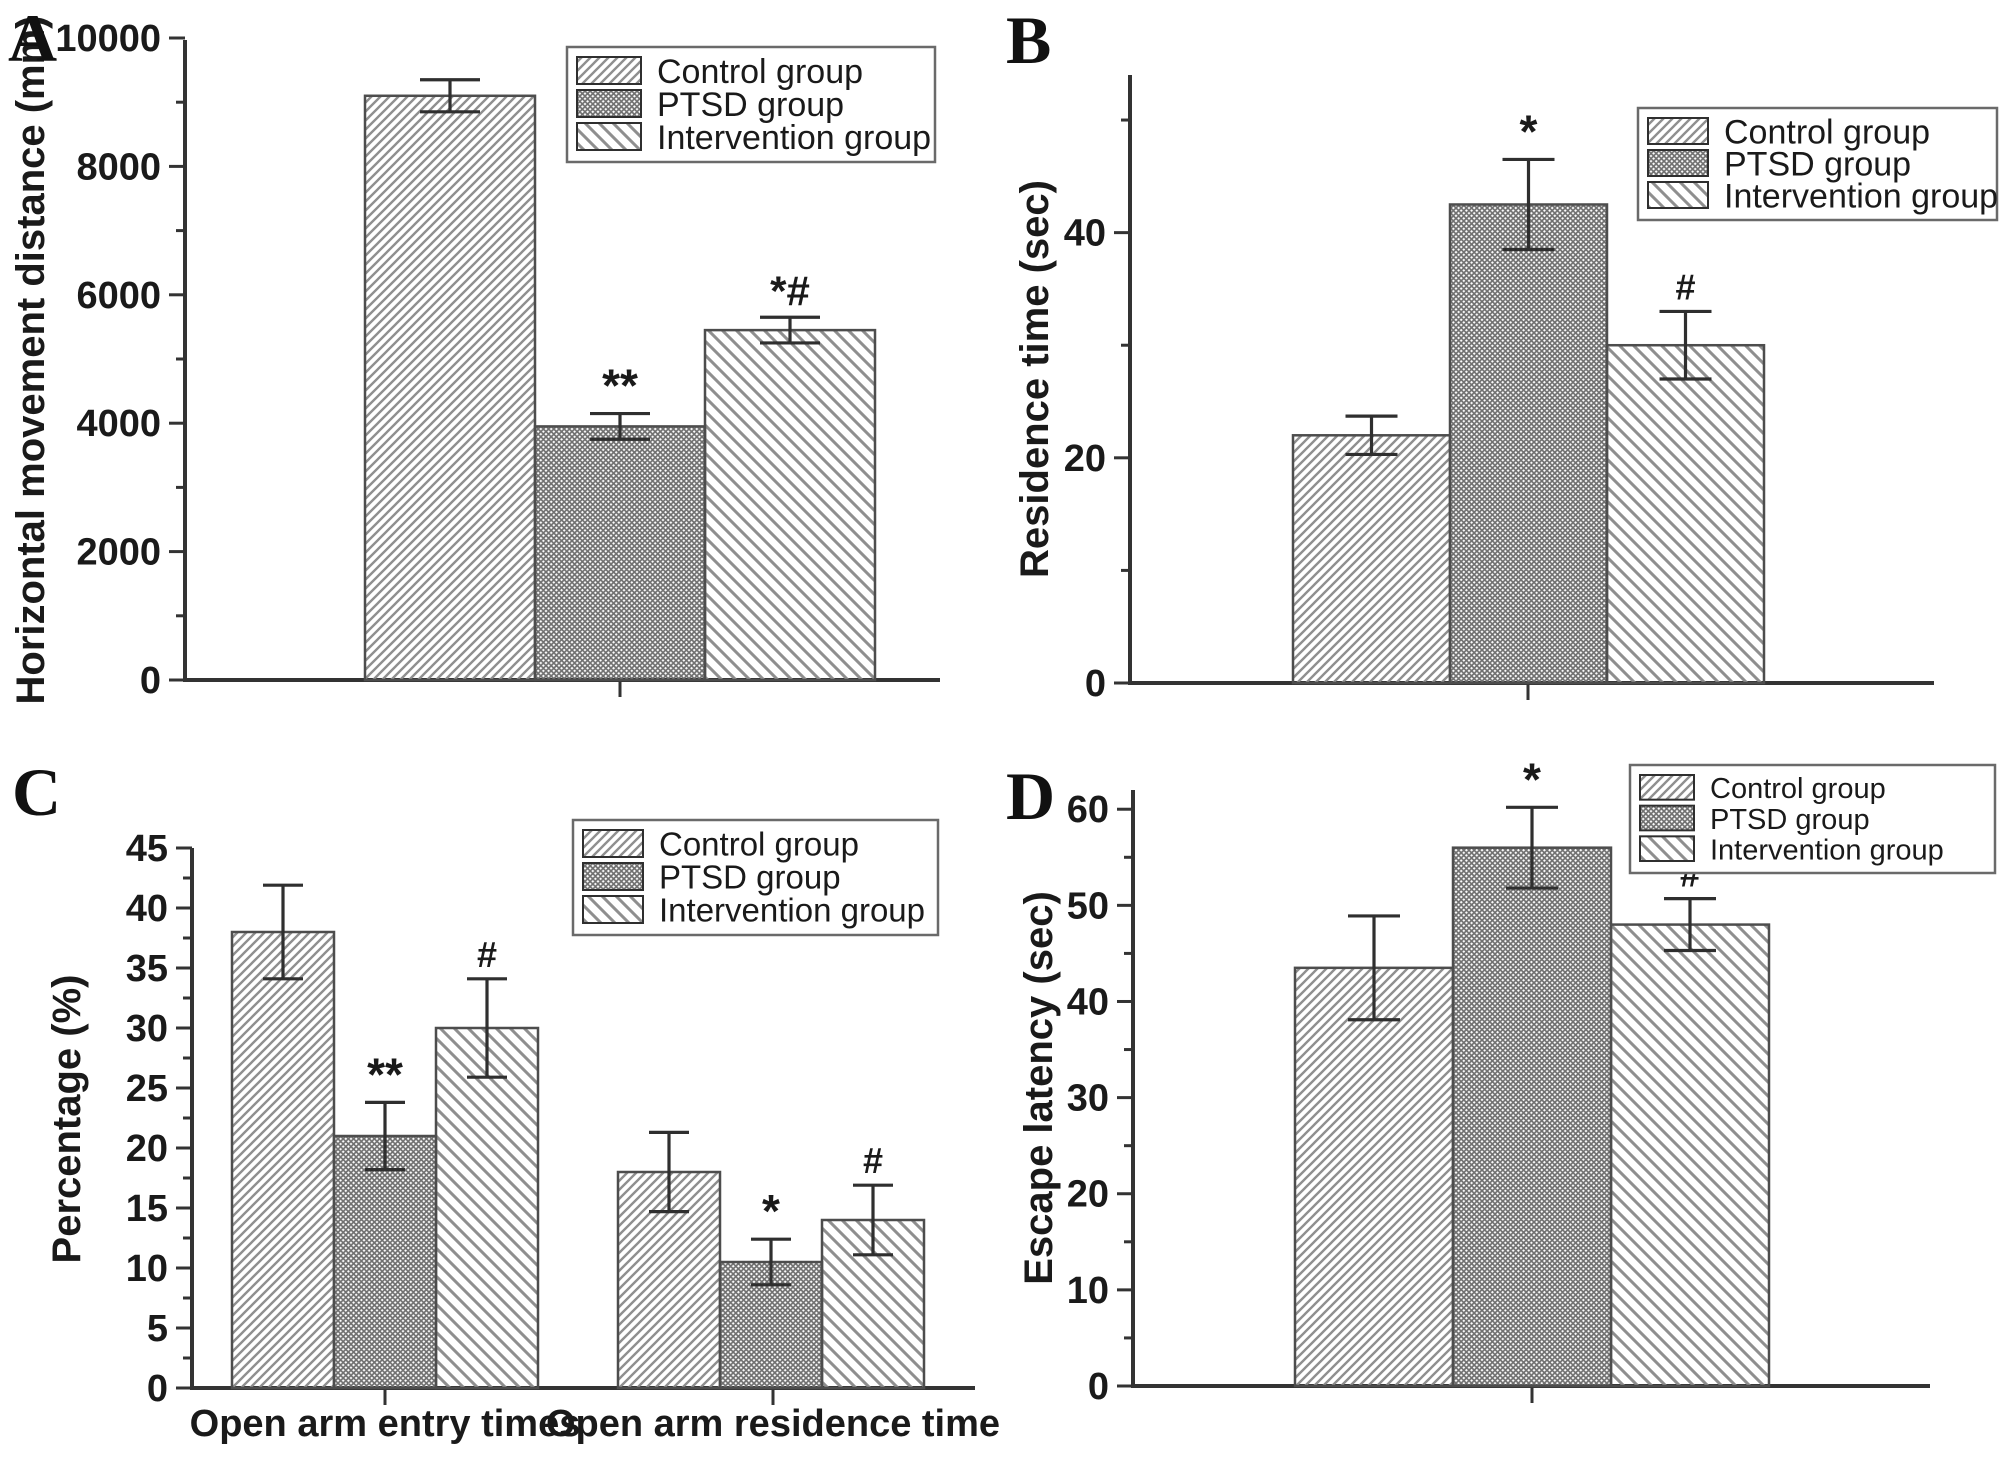  What do you see at coordinates (118, 167) in the screenshot?
I see `y-tick-label: 8000` at bounding box center [118, 167].